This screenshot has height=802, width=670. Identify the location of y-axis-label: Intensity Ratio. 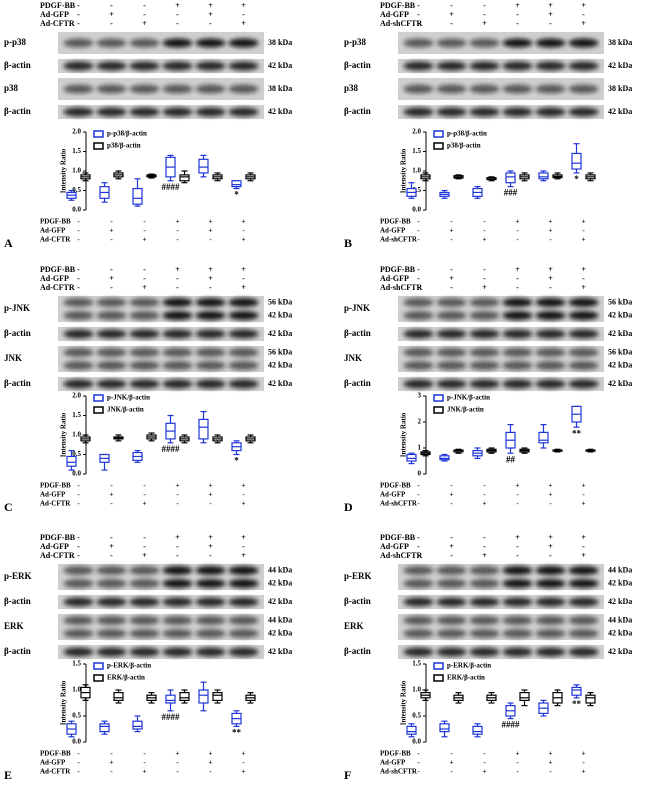
(404, 170).